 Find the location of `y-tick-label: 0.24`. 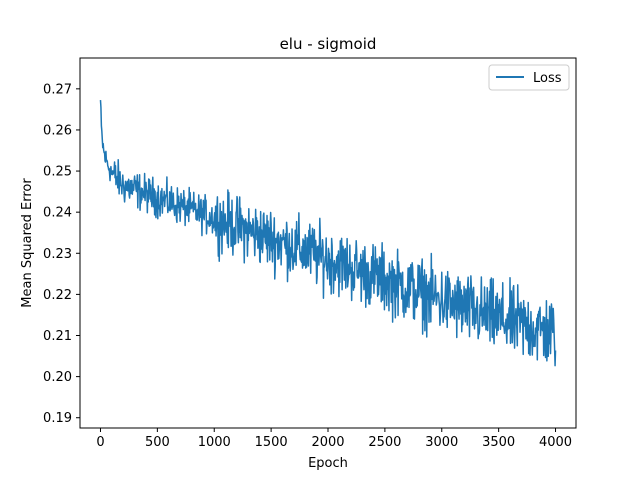

y-tick-label: 0.24 is located at coordinates (57, 213).